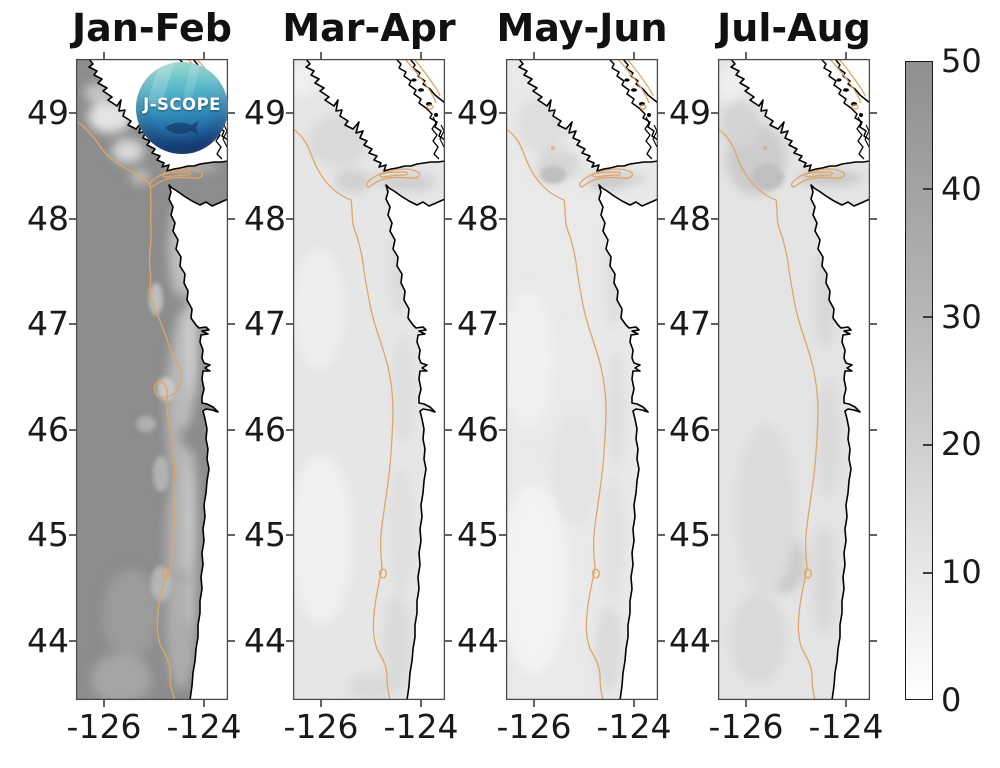 This screenshot has width=1000, height=768. I want to click on map-panel-jul-aug, so click(794, 379).